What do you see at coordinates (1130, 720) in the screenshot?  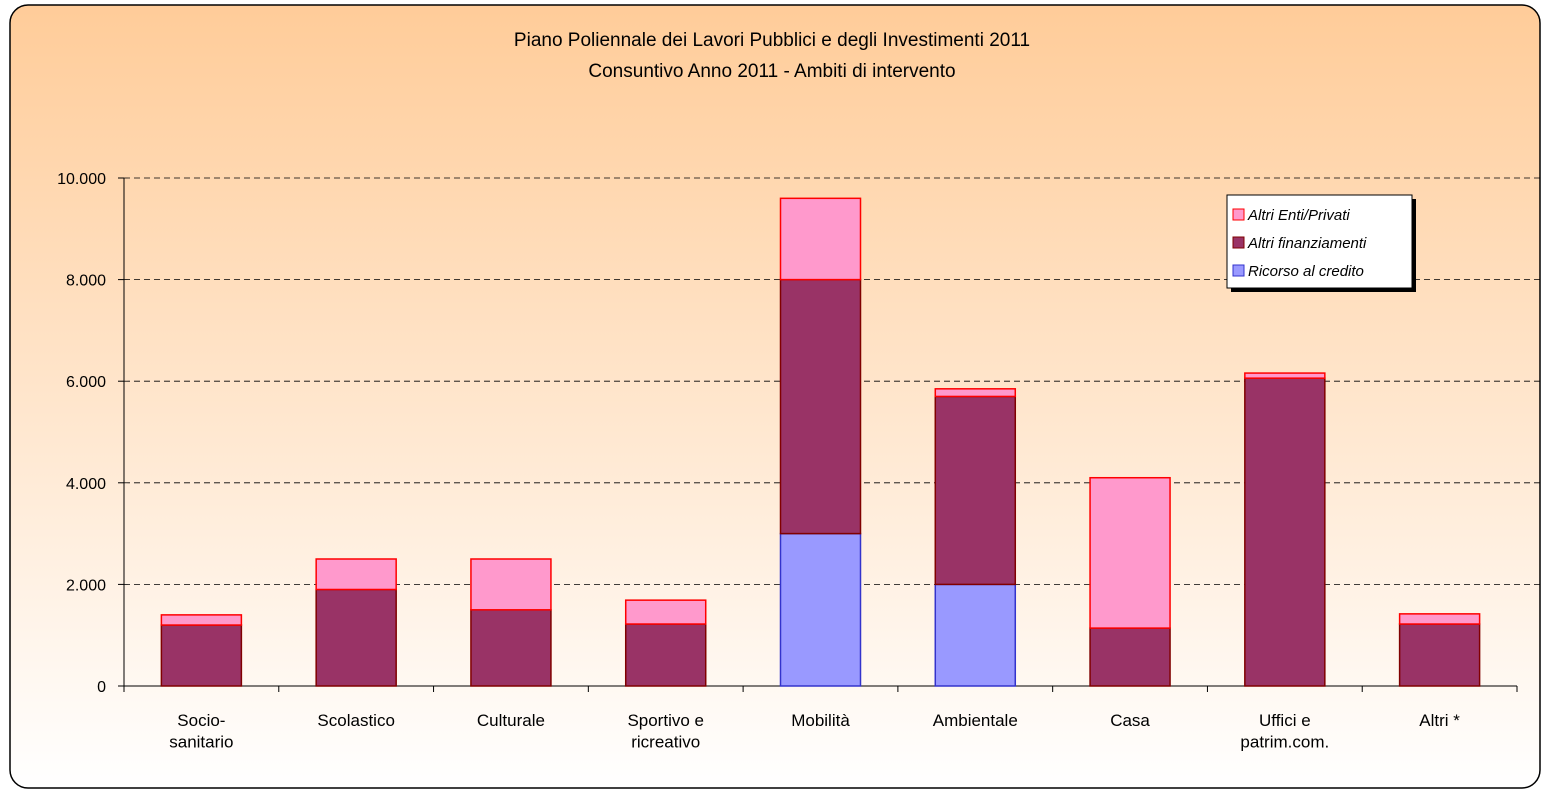 I see `x-tick-label: Casa` at bounding box center [1130, 720].